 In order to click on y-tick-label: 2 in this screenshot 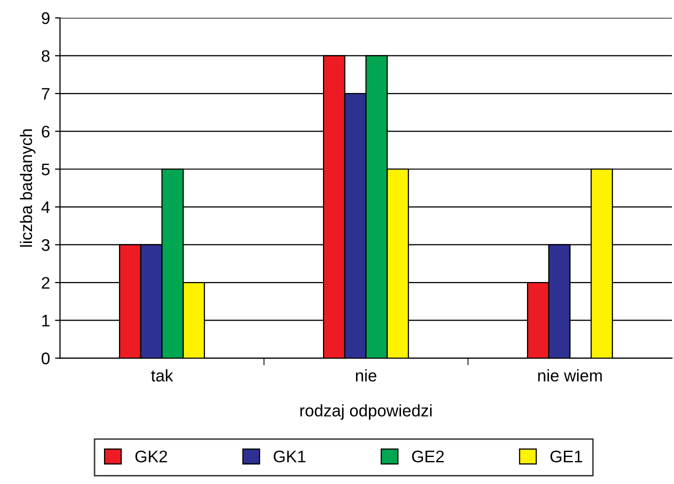, I will do `click(46, 282)`.